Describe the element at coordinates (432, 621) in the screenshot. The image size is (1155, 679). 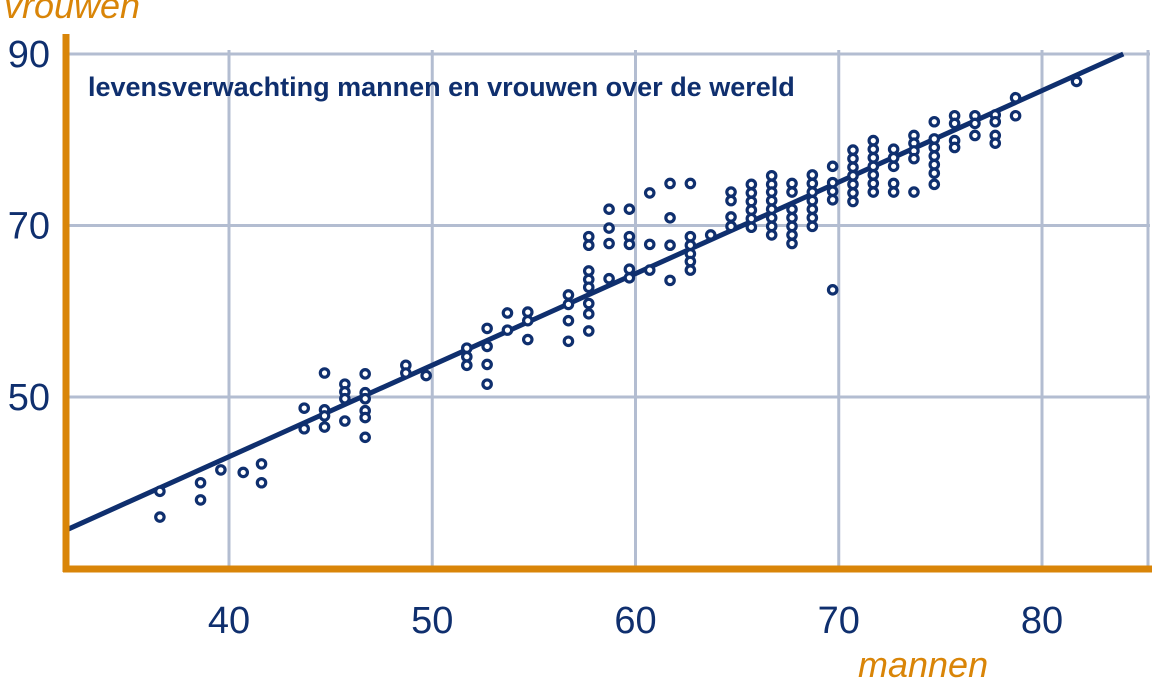
I see `x-tick-label-50: 50` at that location.